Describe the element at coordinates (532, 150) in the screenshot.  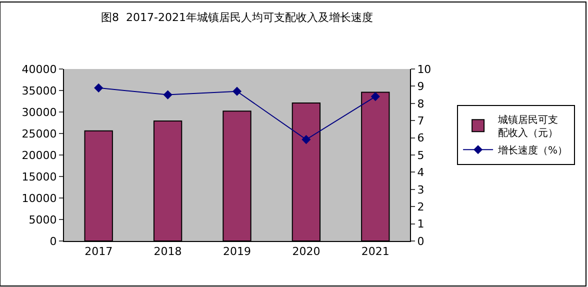
I see `legend-label: 增长速度（%）` at that location.